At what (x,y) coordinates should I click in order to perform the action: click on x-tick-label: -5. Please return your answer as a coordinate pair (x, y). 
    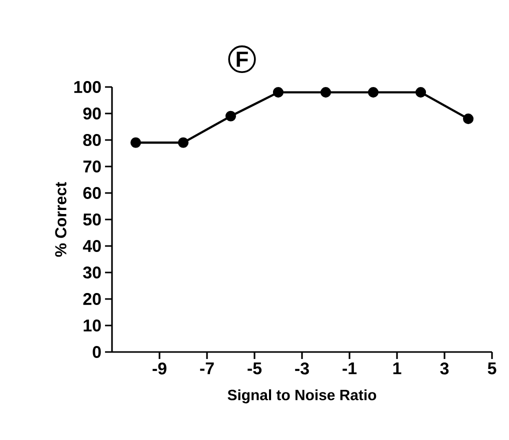
    Looking at the image, I should click on (255, 368).